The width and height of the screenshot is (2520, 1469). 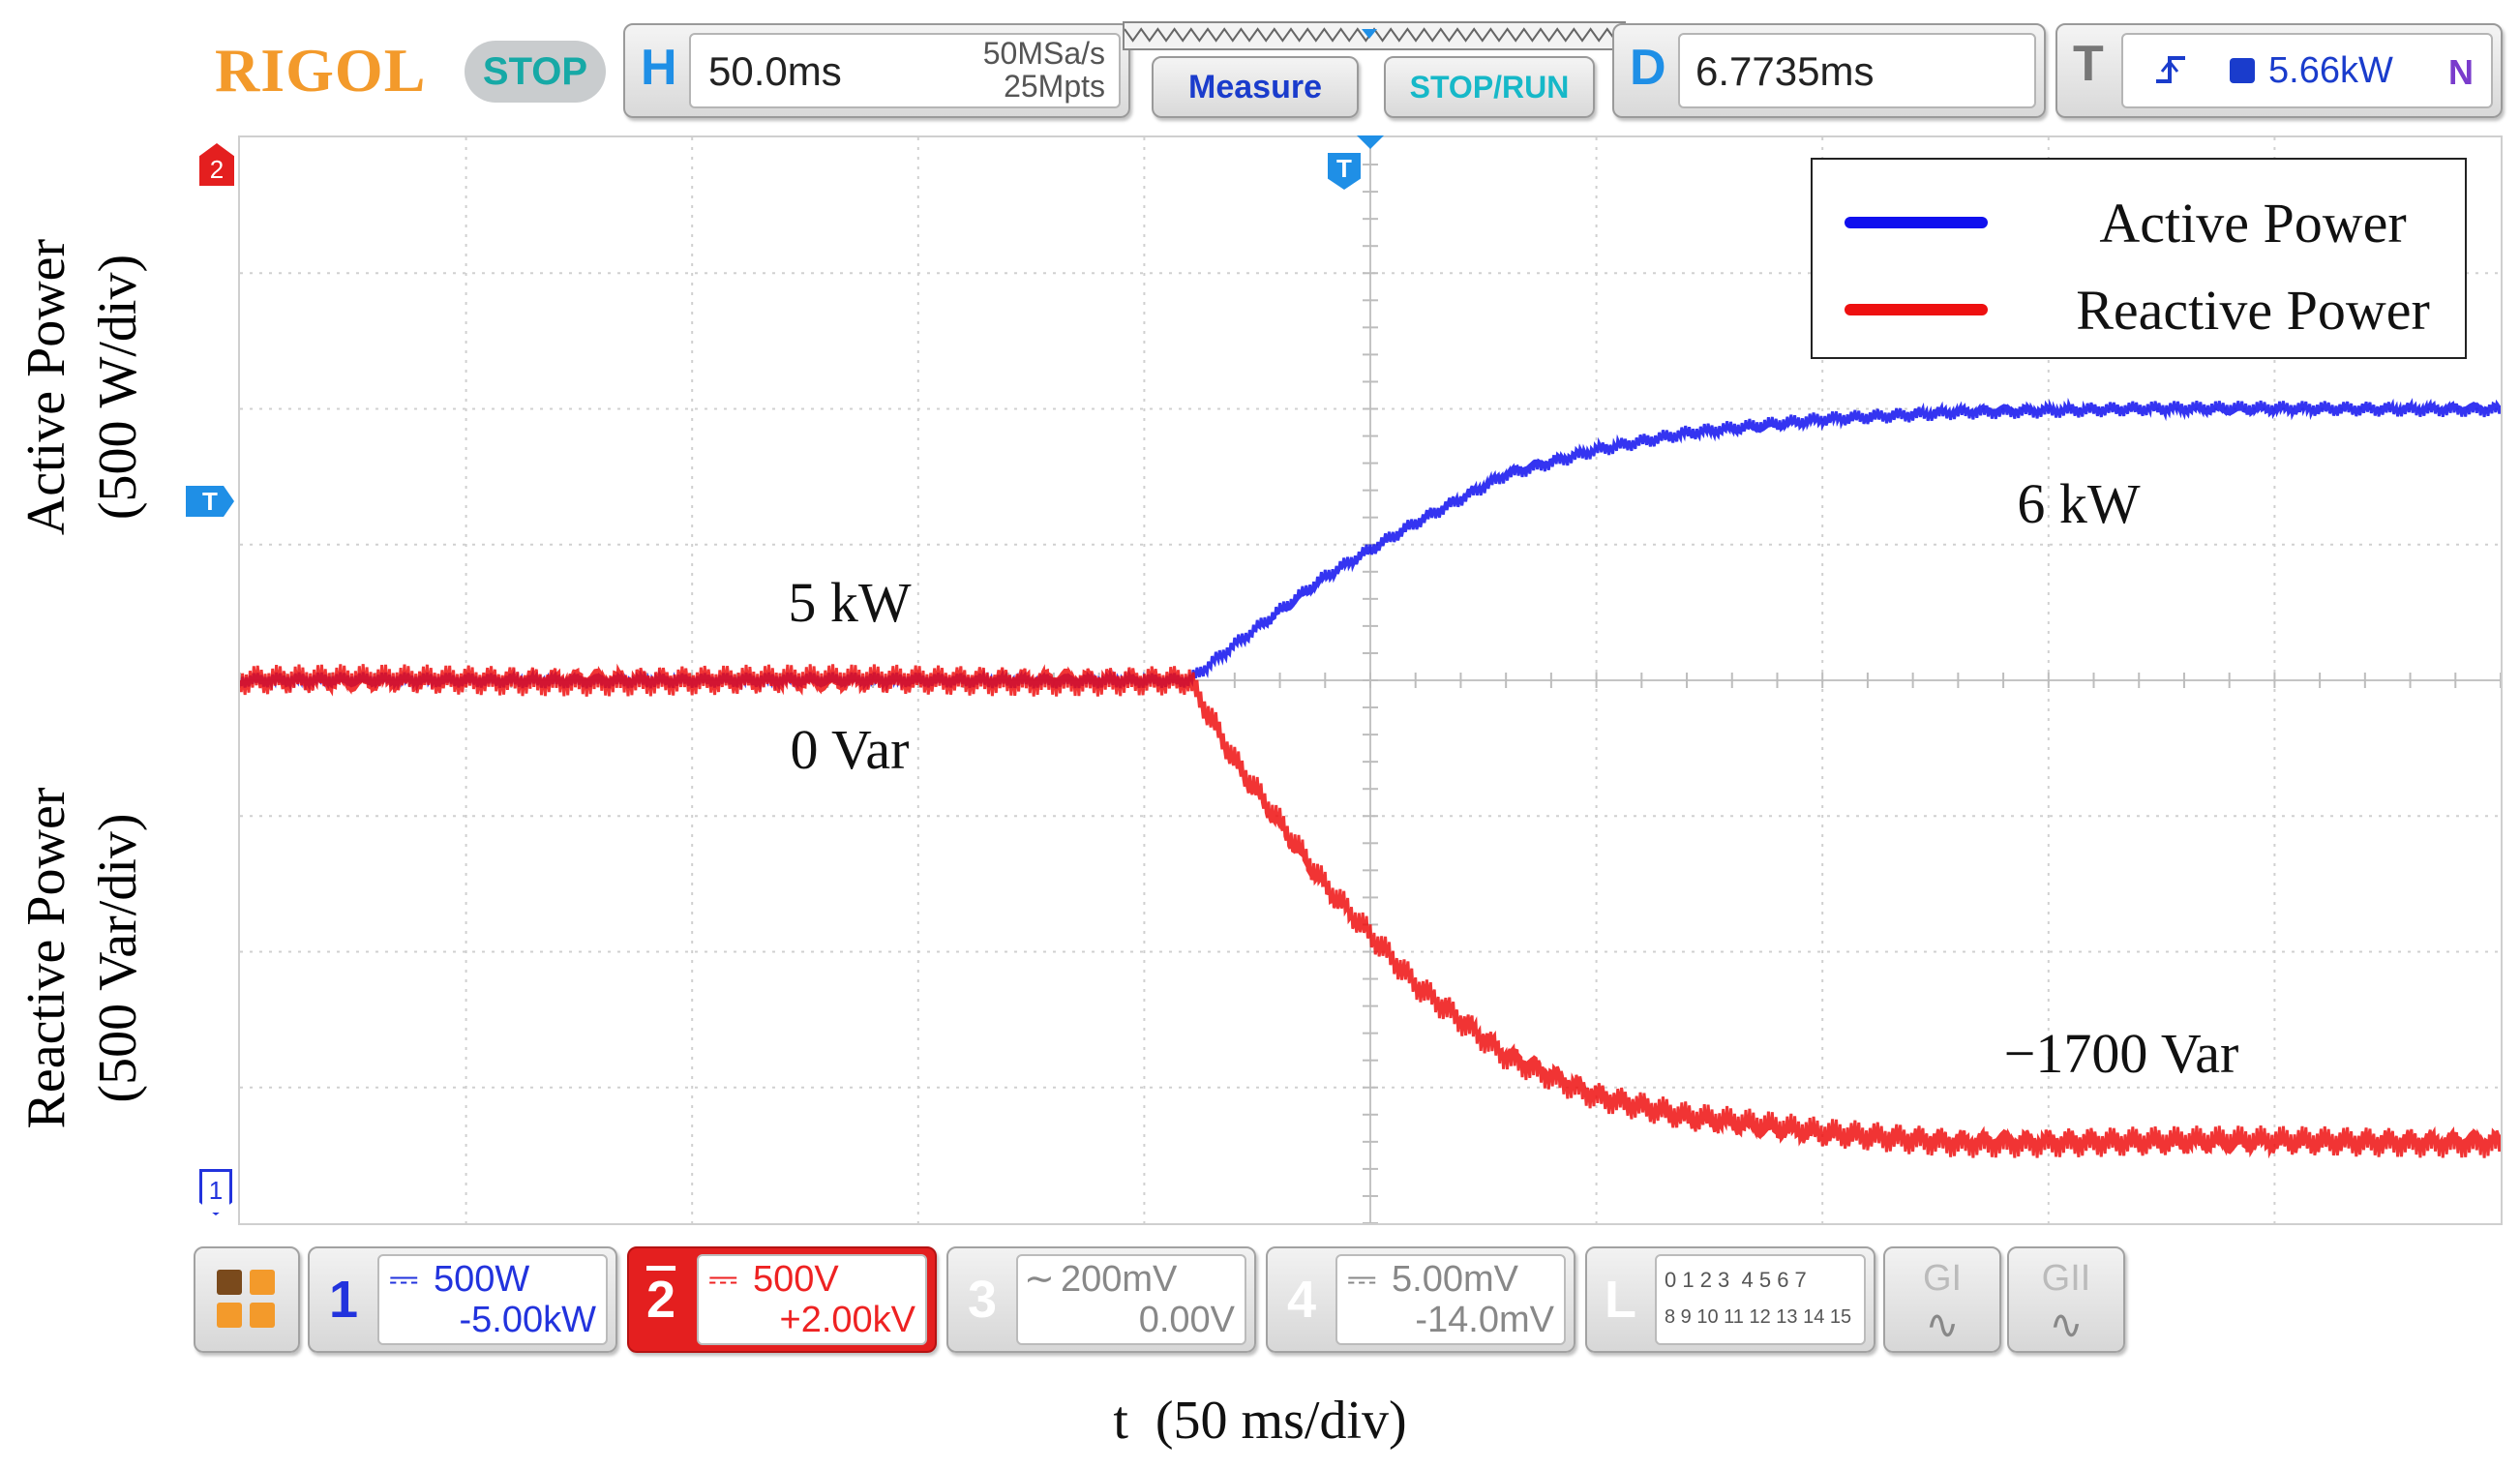 I want to click on stop-run-label: STOP/RUN, so click(x=1490, y=87).